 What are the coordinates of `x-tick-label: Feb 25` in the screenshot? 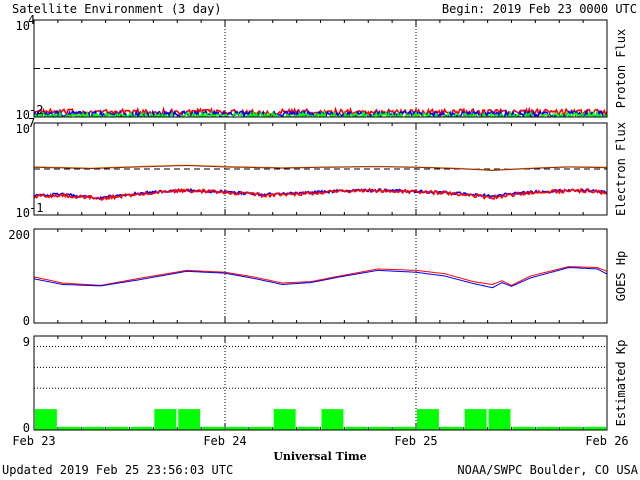 It's located at (415, 441).